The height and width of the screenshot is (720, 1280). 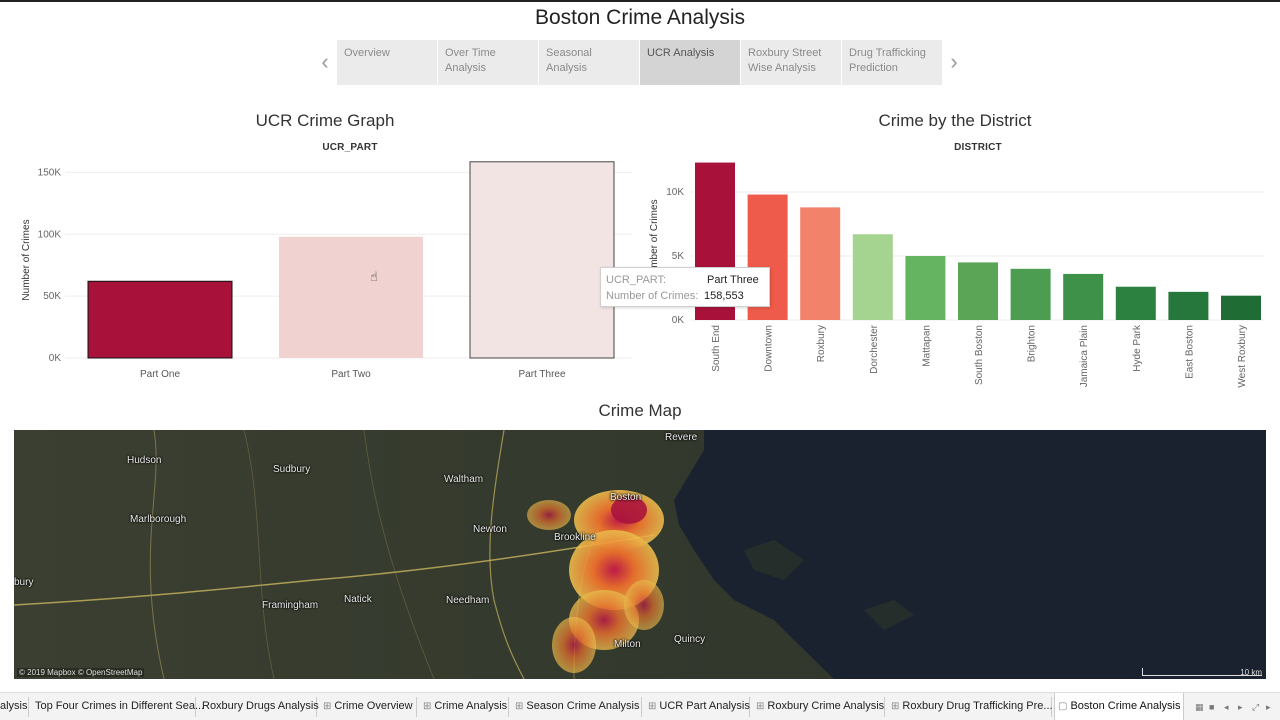 I want to click on district-x-tick: South End, so click(x=716, y=348).